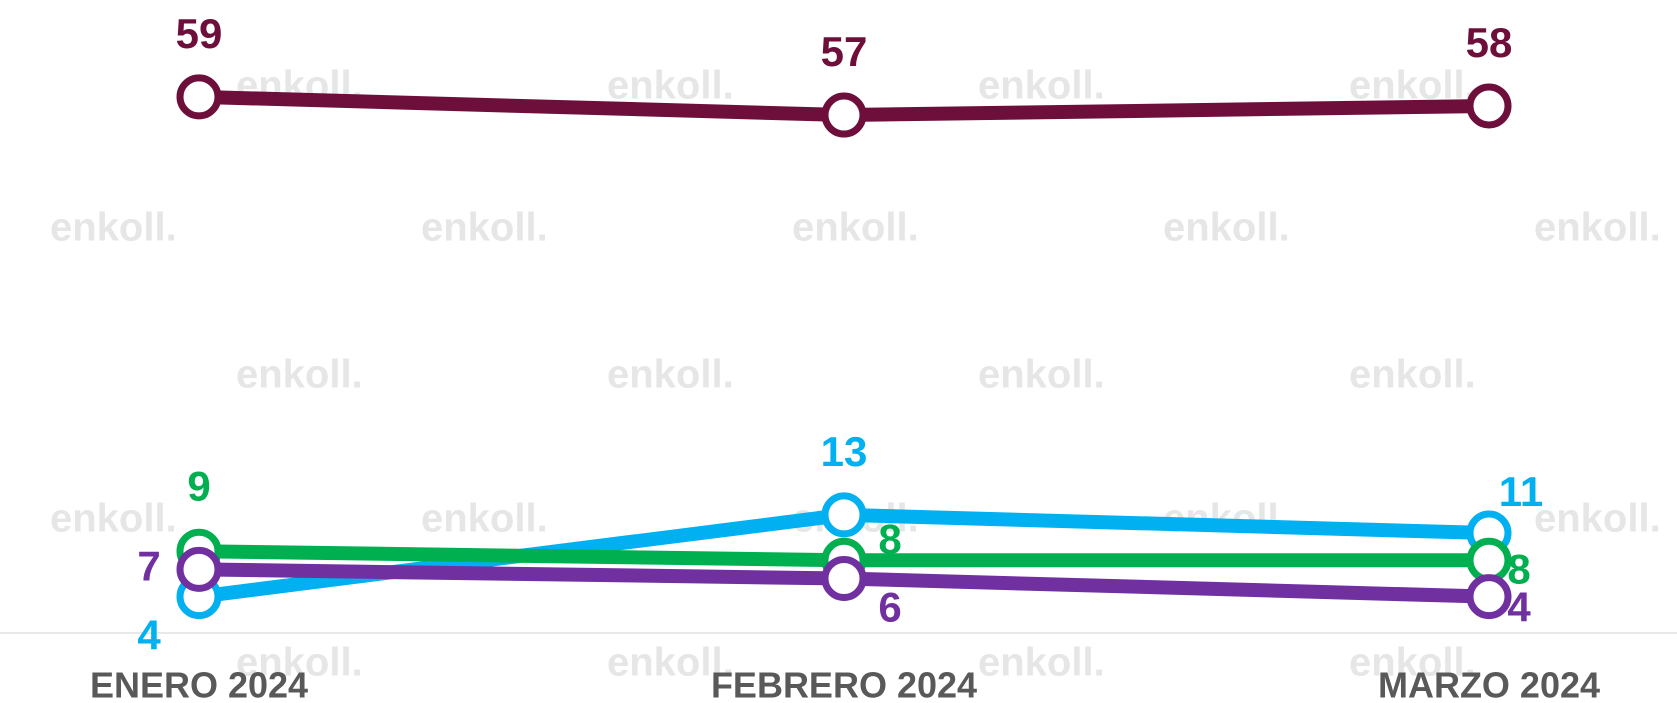 Image resolution: width=1677 pixels, height=703 pixels. What do you see at coordinates (148, 565) in the screenshot?
I see `data-label: 7` at bounding box center [148, 565].